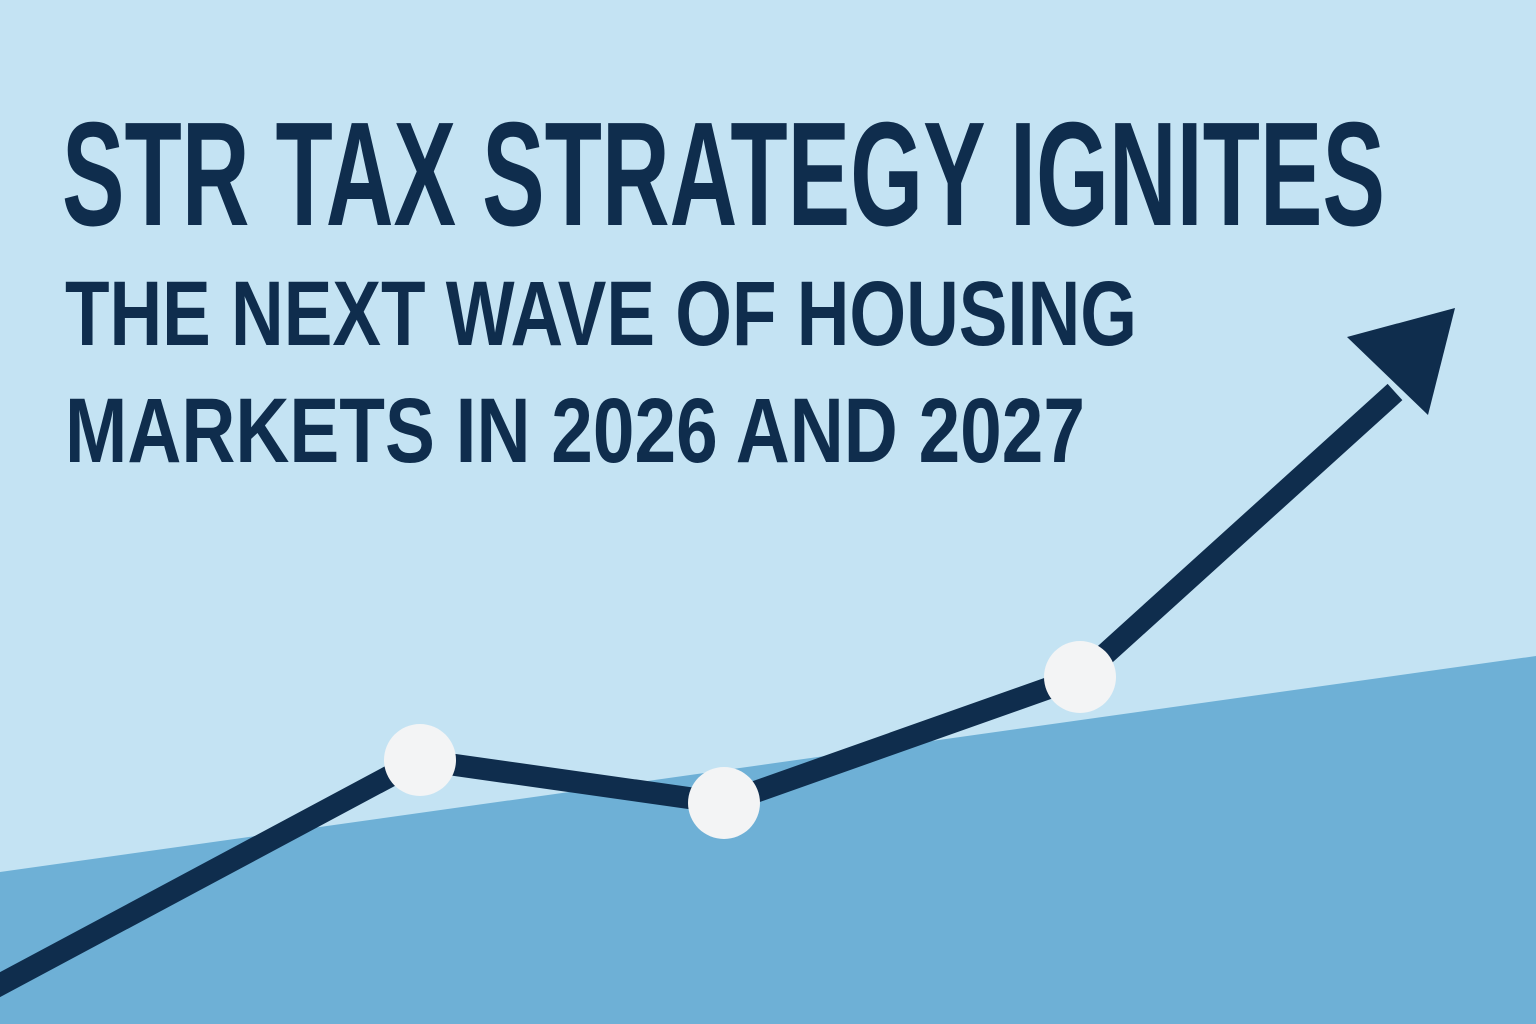  I want to click on arrow-head, so click(1401, 361).